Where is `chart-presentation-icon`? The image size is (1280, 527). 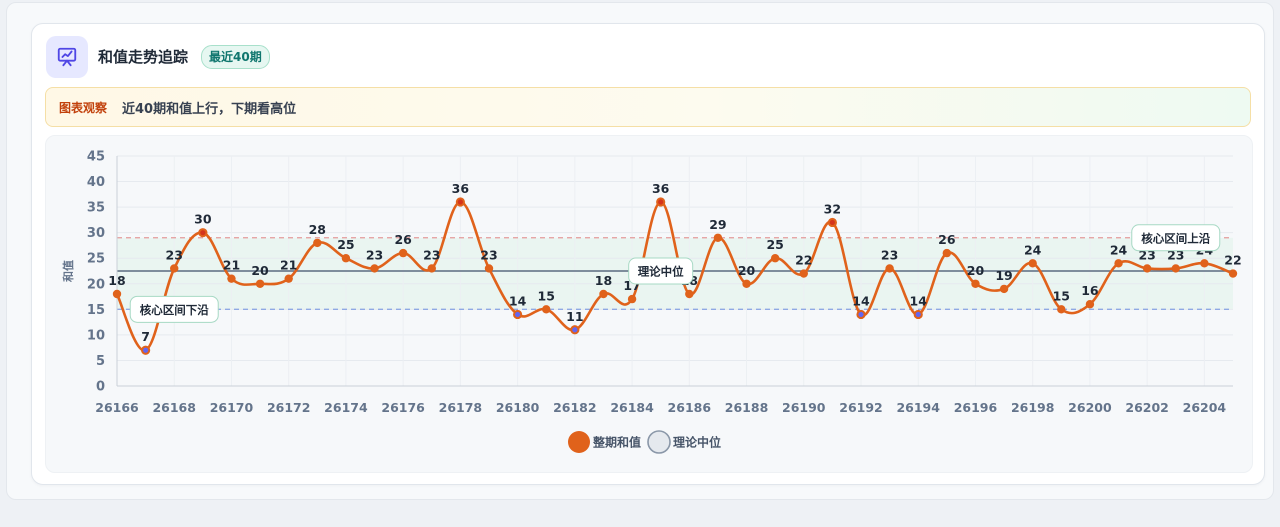 chart-presentation-icon is located at coordinates (67, 57).